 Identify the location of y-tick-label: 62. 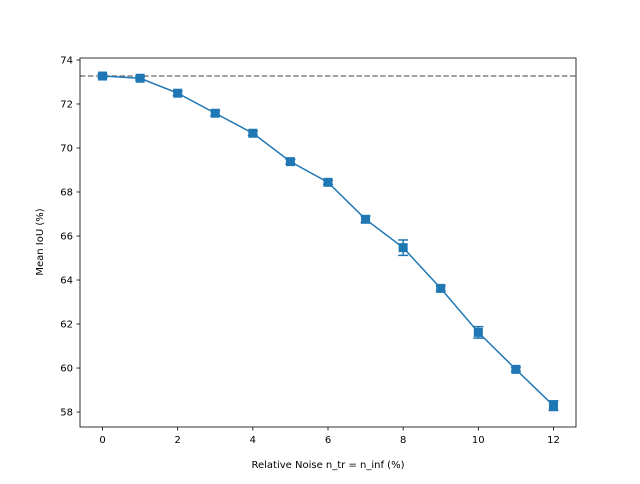
(66, 325).